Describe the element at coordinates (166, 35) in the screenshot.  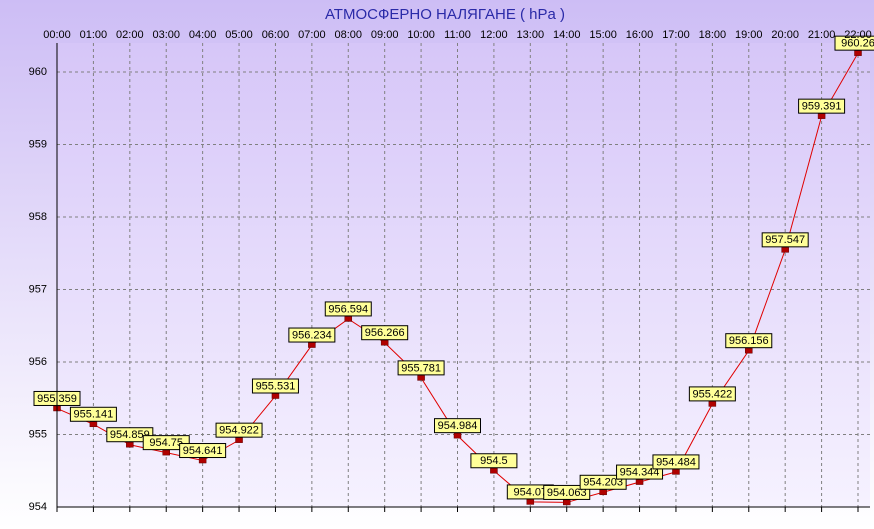
I see `x-tick-label: 03:00` at that location.